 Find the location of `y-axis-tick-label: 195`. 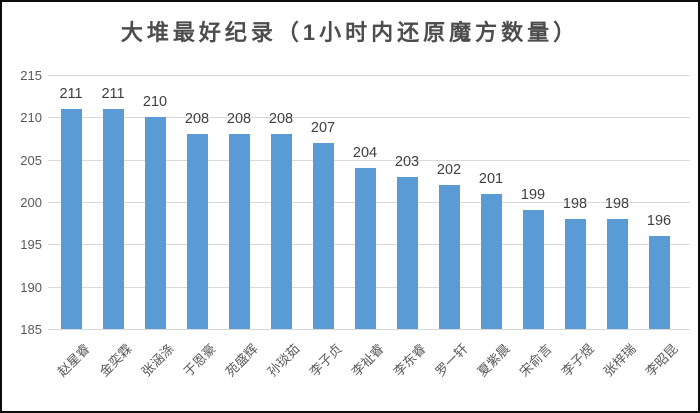

y-axis-tick-label: 195 is located at coordinates (31, 245).